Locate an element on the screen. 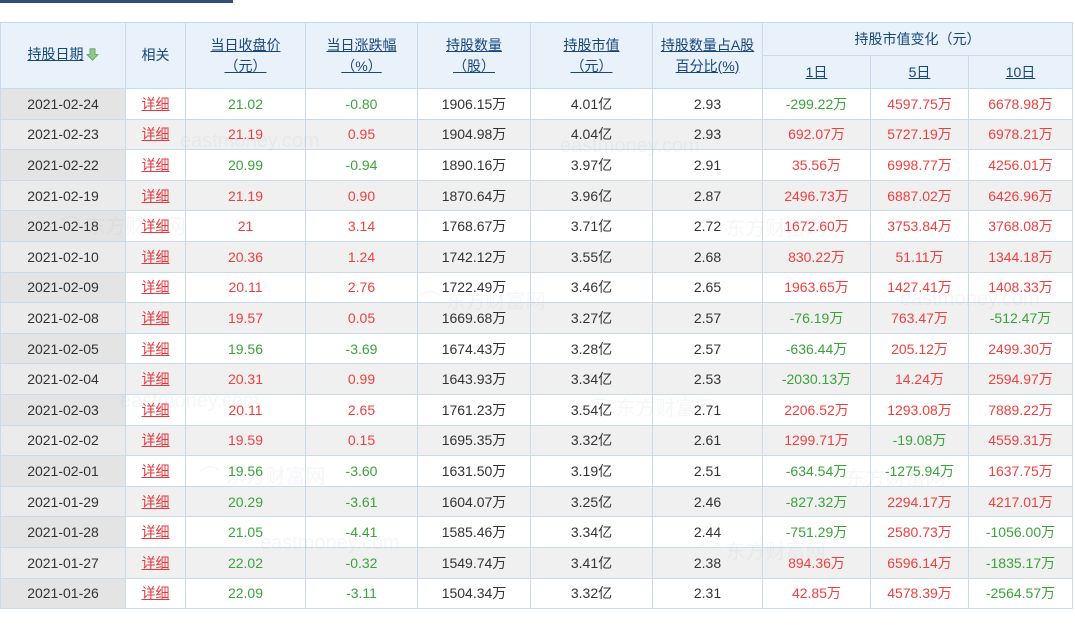 This screenshot has height=630, width=1075. pct-of-a-shares-cell: 2.71 is located at coordinates (707, 409).